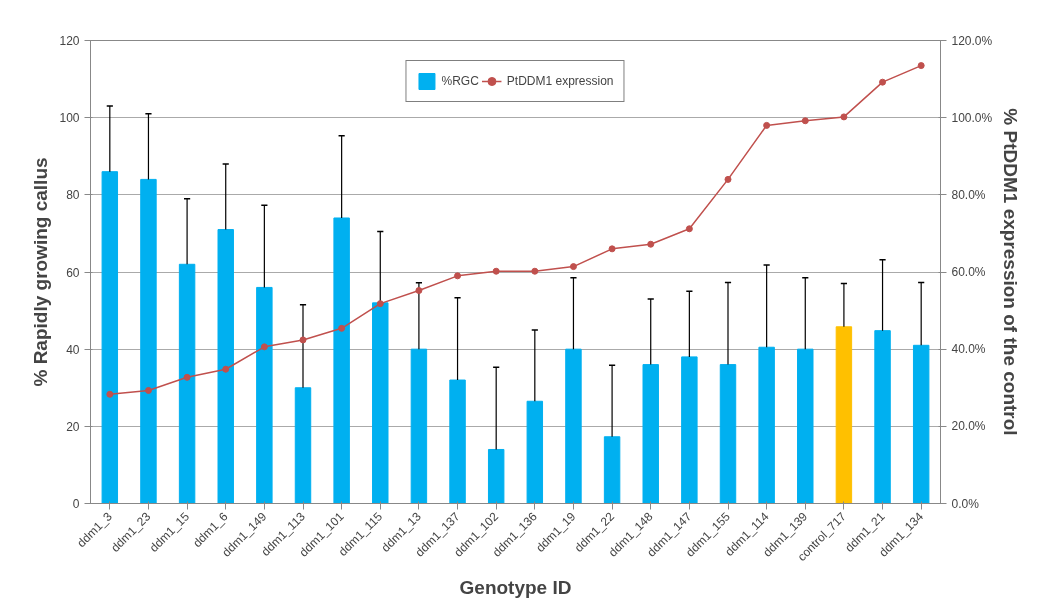  Describe the element at coordinates (73, 195) in the screenshot. I see `y-tick-label: 80` at that location.